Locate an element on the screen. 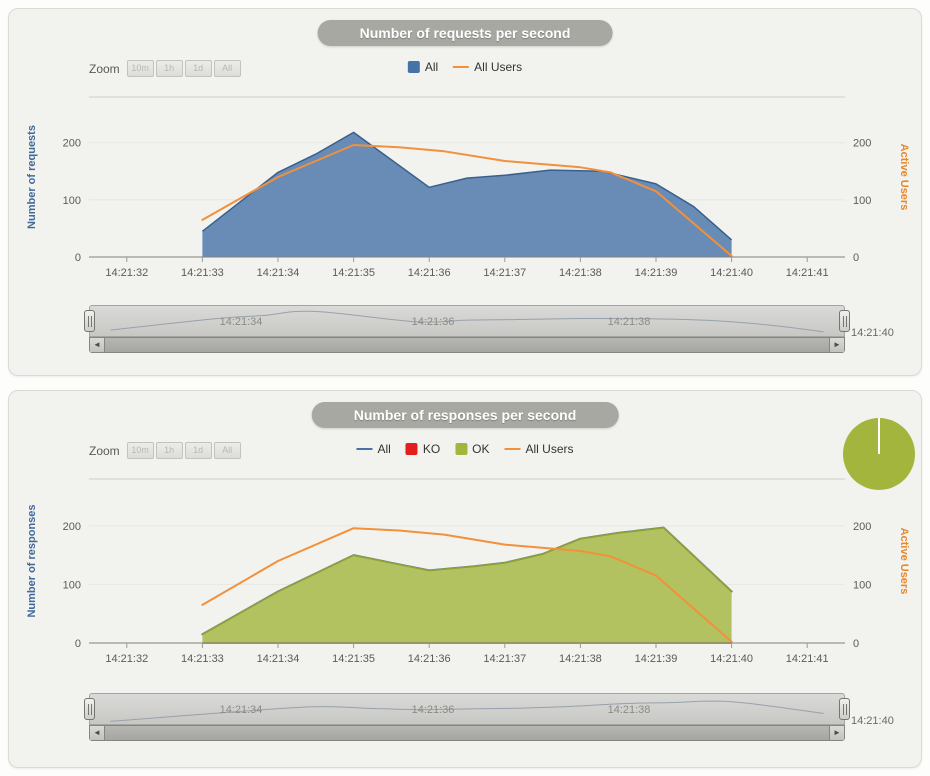  y-axis-label-right: 100 is located at coordinates (862, 585).